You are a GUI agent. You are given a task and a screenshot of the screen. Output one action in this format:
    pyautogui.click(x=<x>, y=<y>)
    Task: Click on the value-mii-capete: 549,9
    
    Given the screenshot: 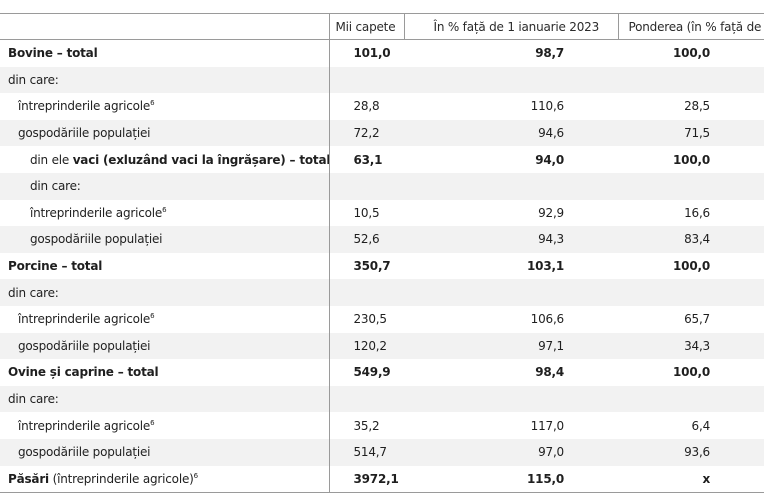 What is the action you would take?
    pyautogui.click(x=366, y=372)
    